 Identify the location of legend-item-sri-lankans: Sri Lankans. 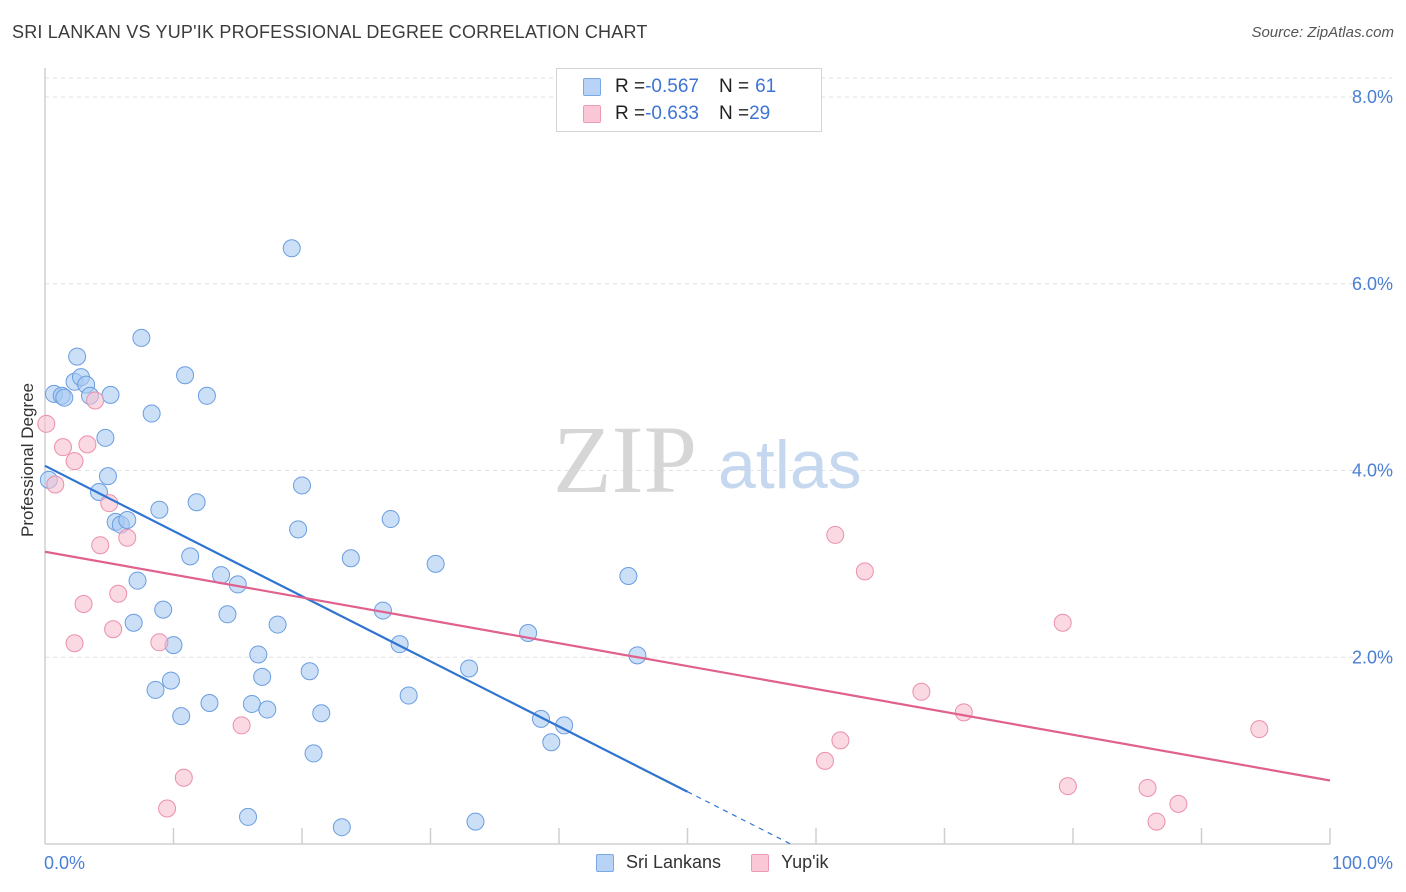
(658, 862).